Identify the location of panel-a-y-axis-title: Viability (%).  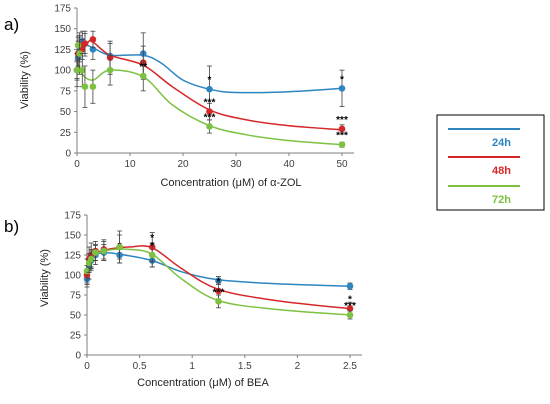
(25, 80).